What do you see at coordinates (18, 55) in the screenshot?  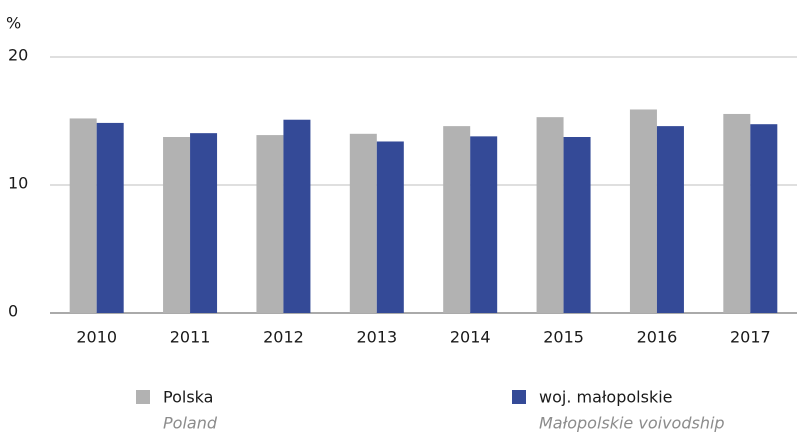 I see `y-tick-label: 20` at bounding box center [18, 55].